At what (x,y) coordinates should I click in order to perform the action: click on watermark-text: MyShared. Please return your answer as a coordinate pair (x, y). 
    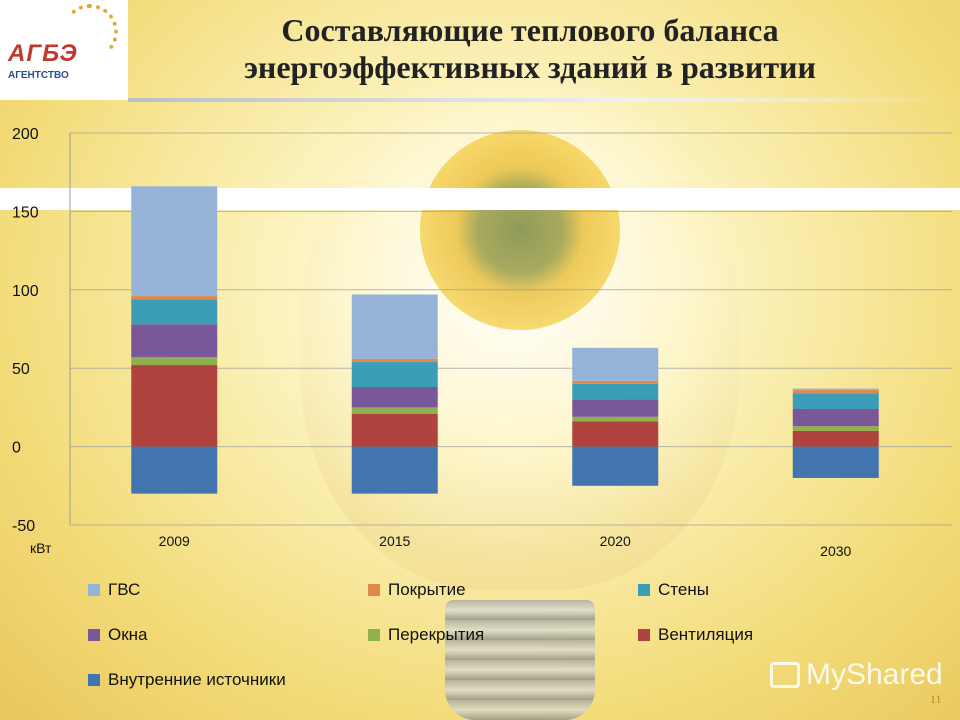
    Looking at the image, I should click on (874, 674).